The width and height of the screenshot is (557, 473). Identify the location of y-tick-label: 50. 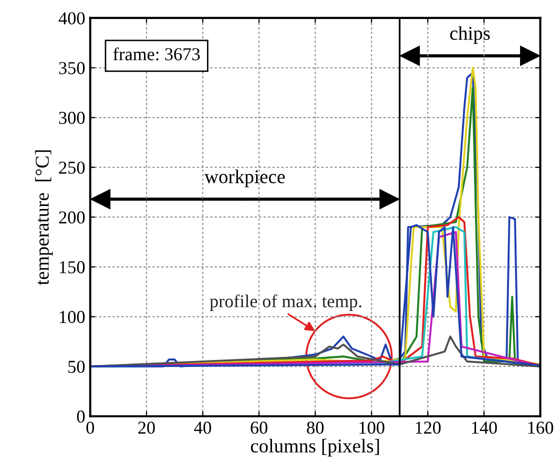
(76, 366).